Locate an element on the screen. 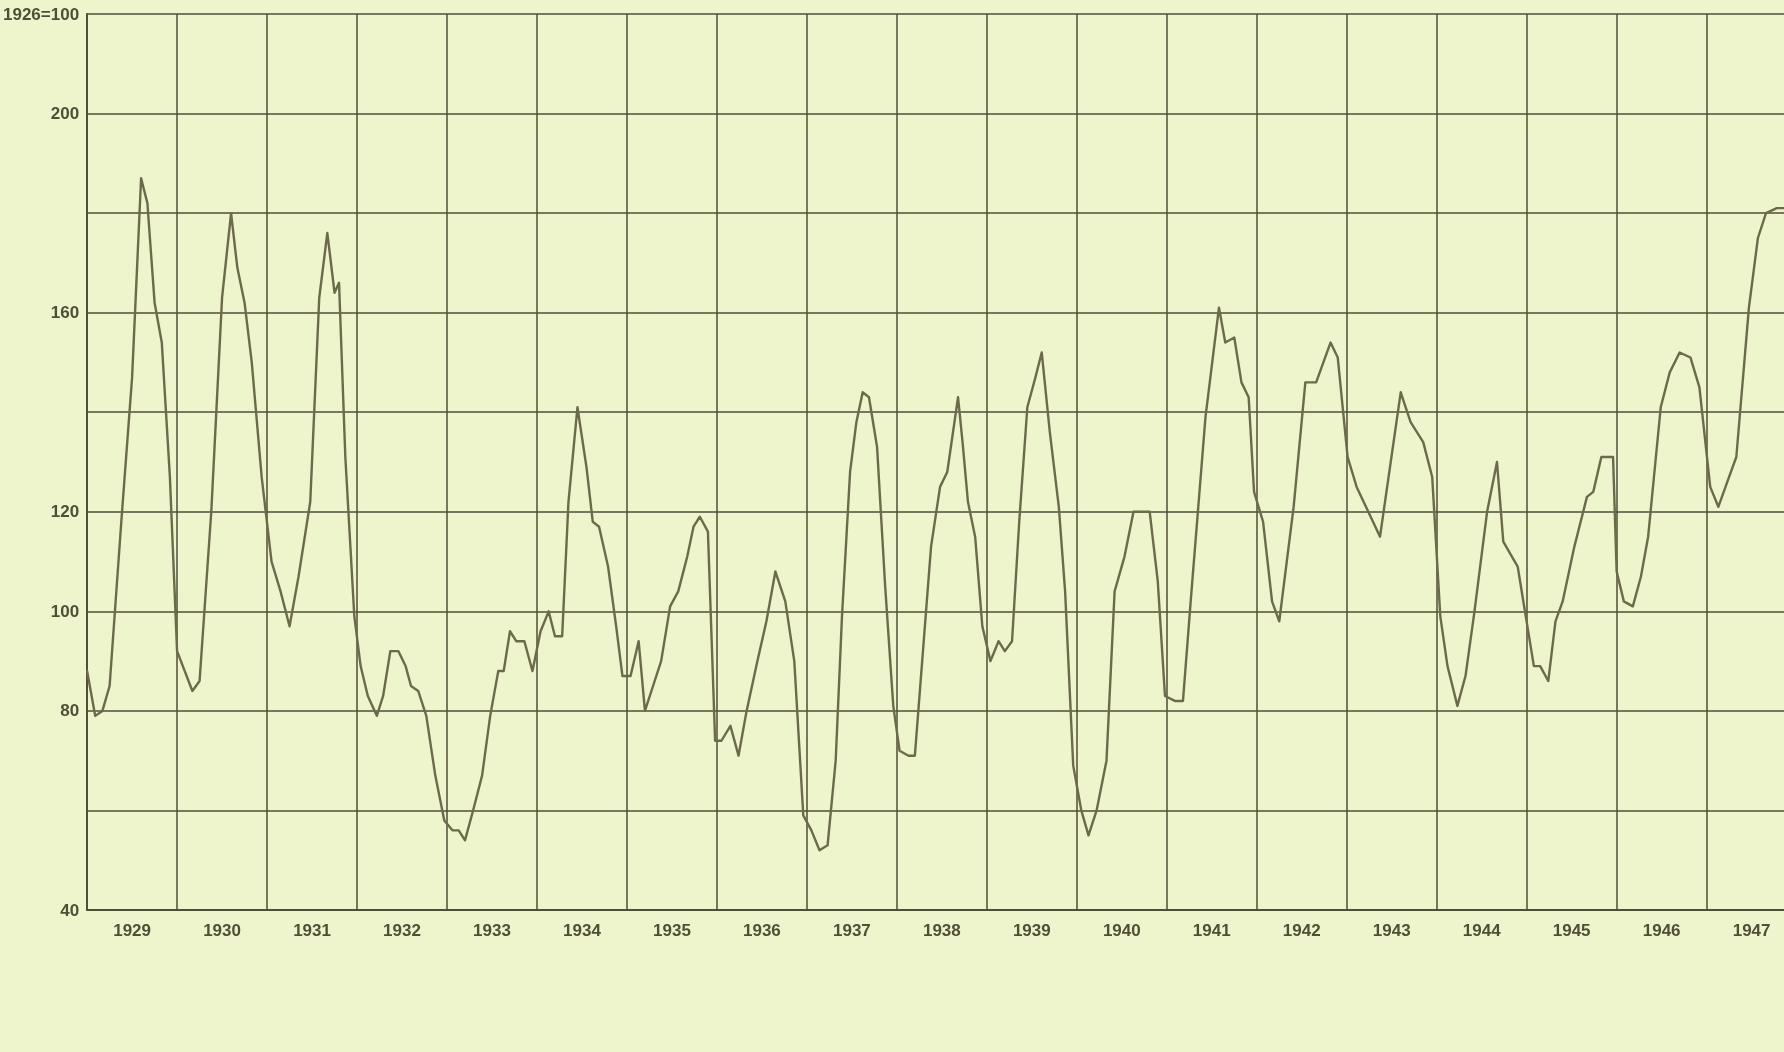 The height and width of the screenshot is (1052, 1784). x-tick-label: 1940 is located at coordinates (1121, 930).